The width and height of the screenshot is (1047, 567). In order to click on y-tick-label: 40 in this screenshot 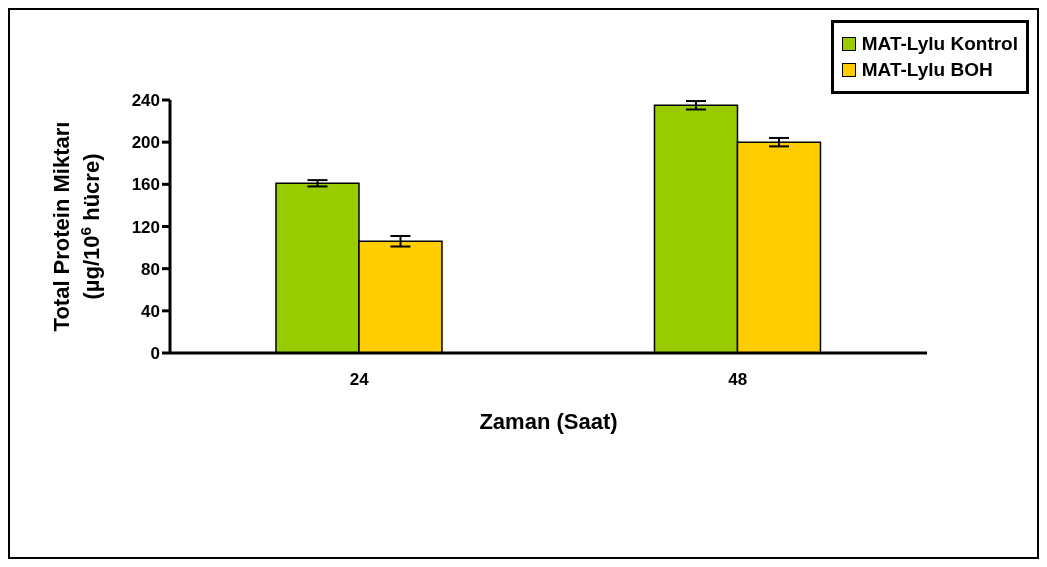, I will do `click(150, 311)`.